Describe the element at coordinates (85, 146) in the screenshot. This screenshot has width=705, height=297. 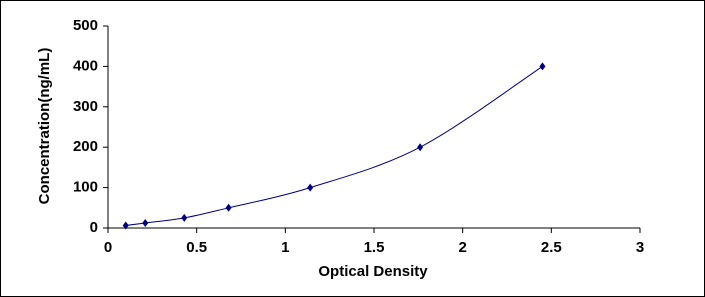
I see `y-tick-label: 200` at that location.